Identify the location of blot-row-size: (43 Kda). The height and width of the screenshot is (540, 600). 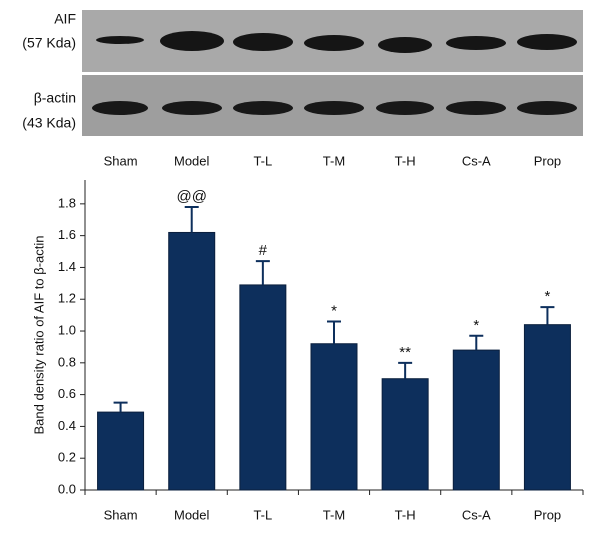
(49, 123).